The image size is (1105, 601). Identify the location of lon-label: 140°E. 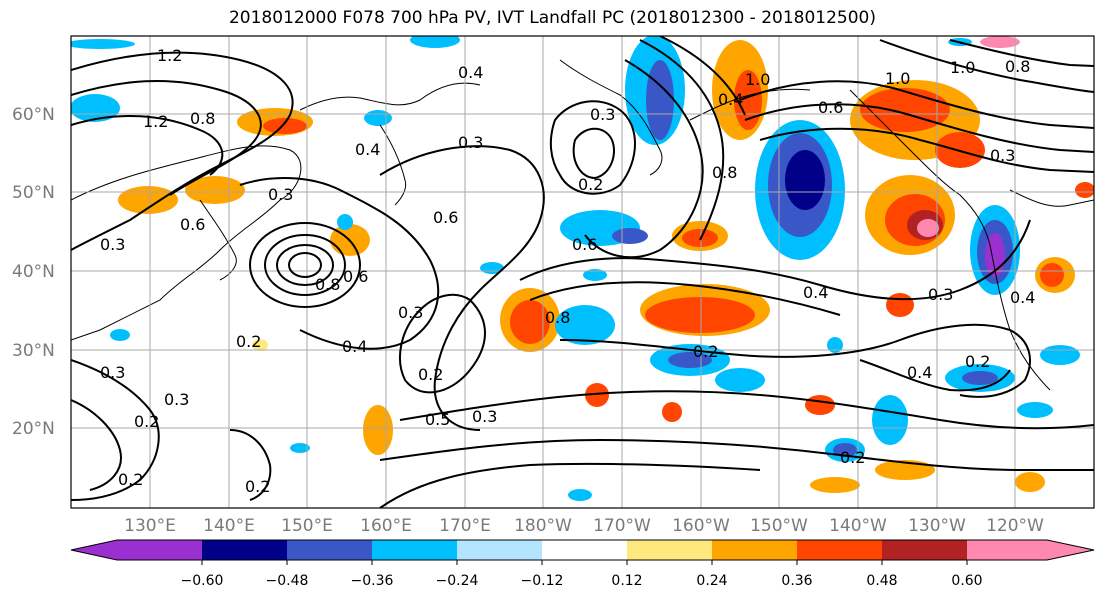
(229, 526).